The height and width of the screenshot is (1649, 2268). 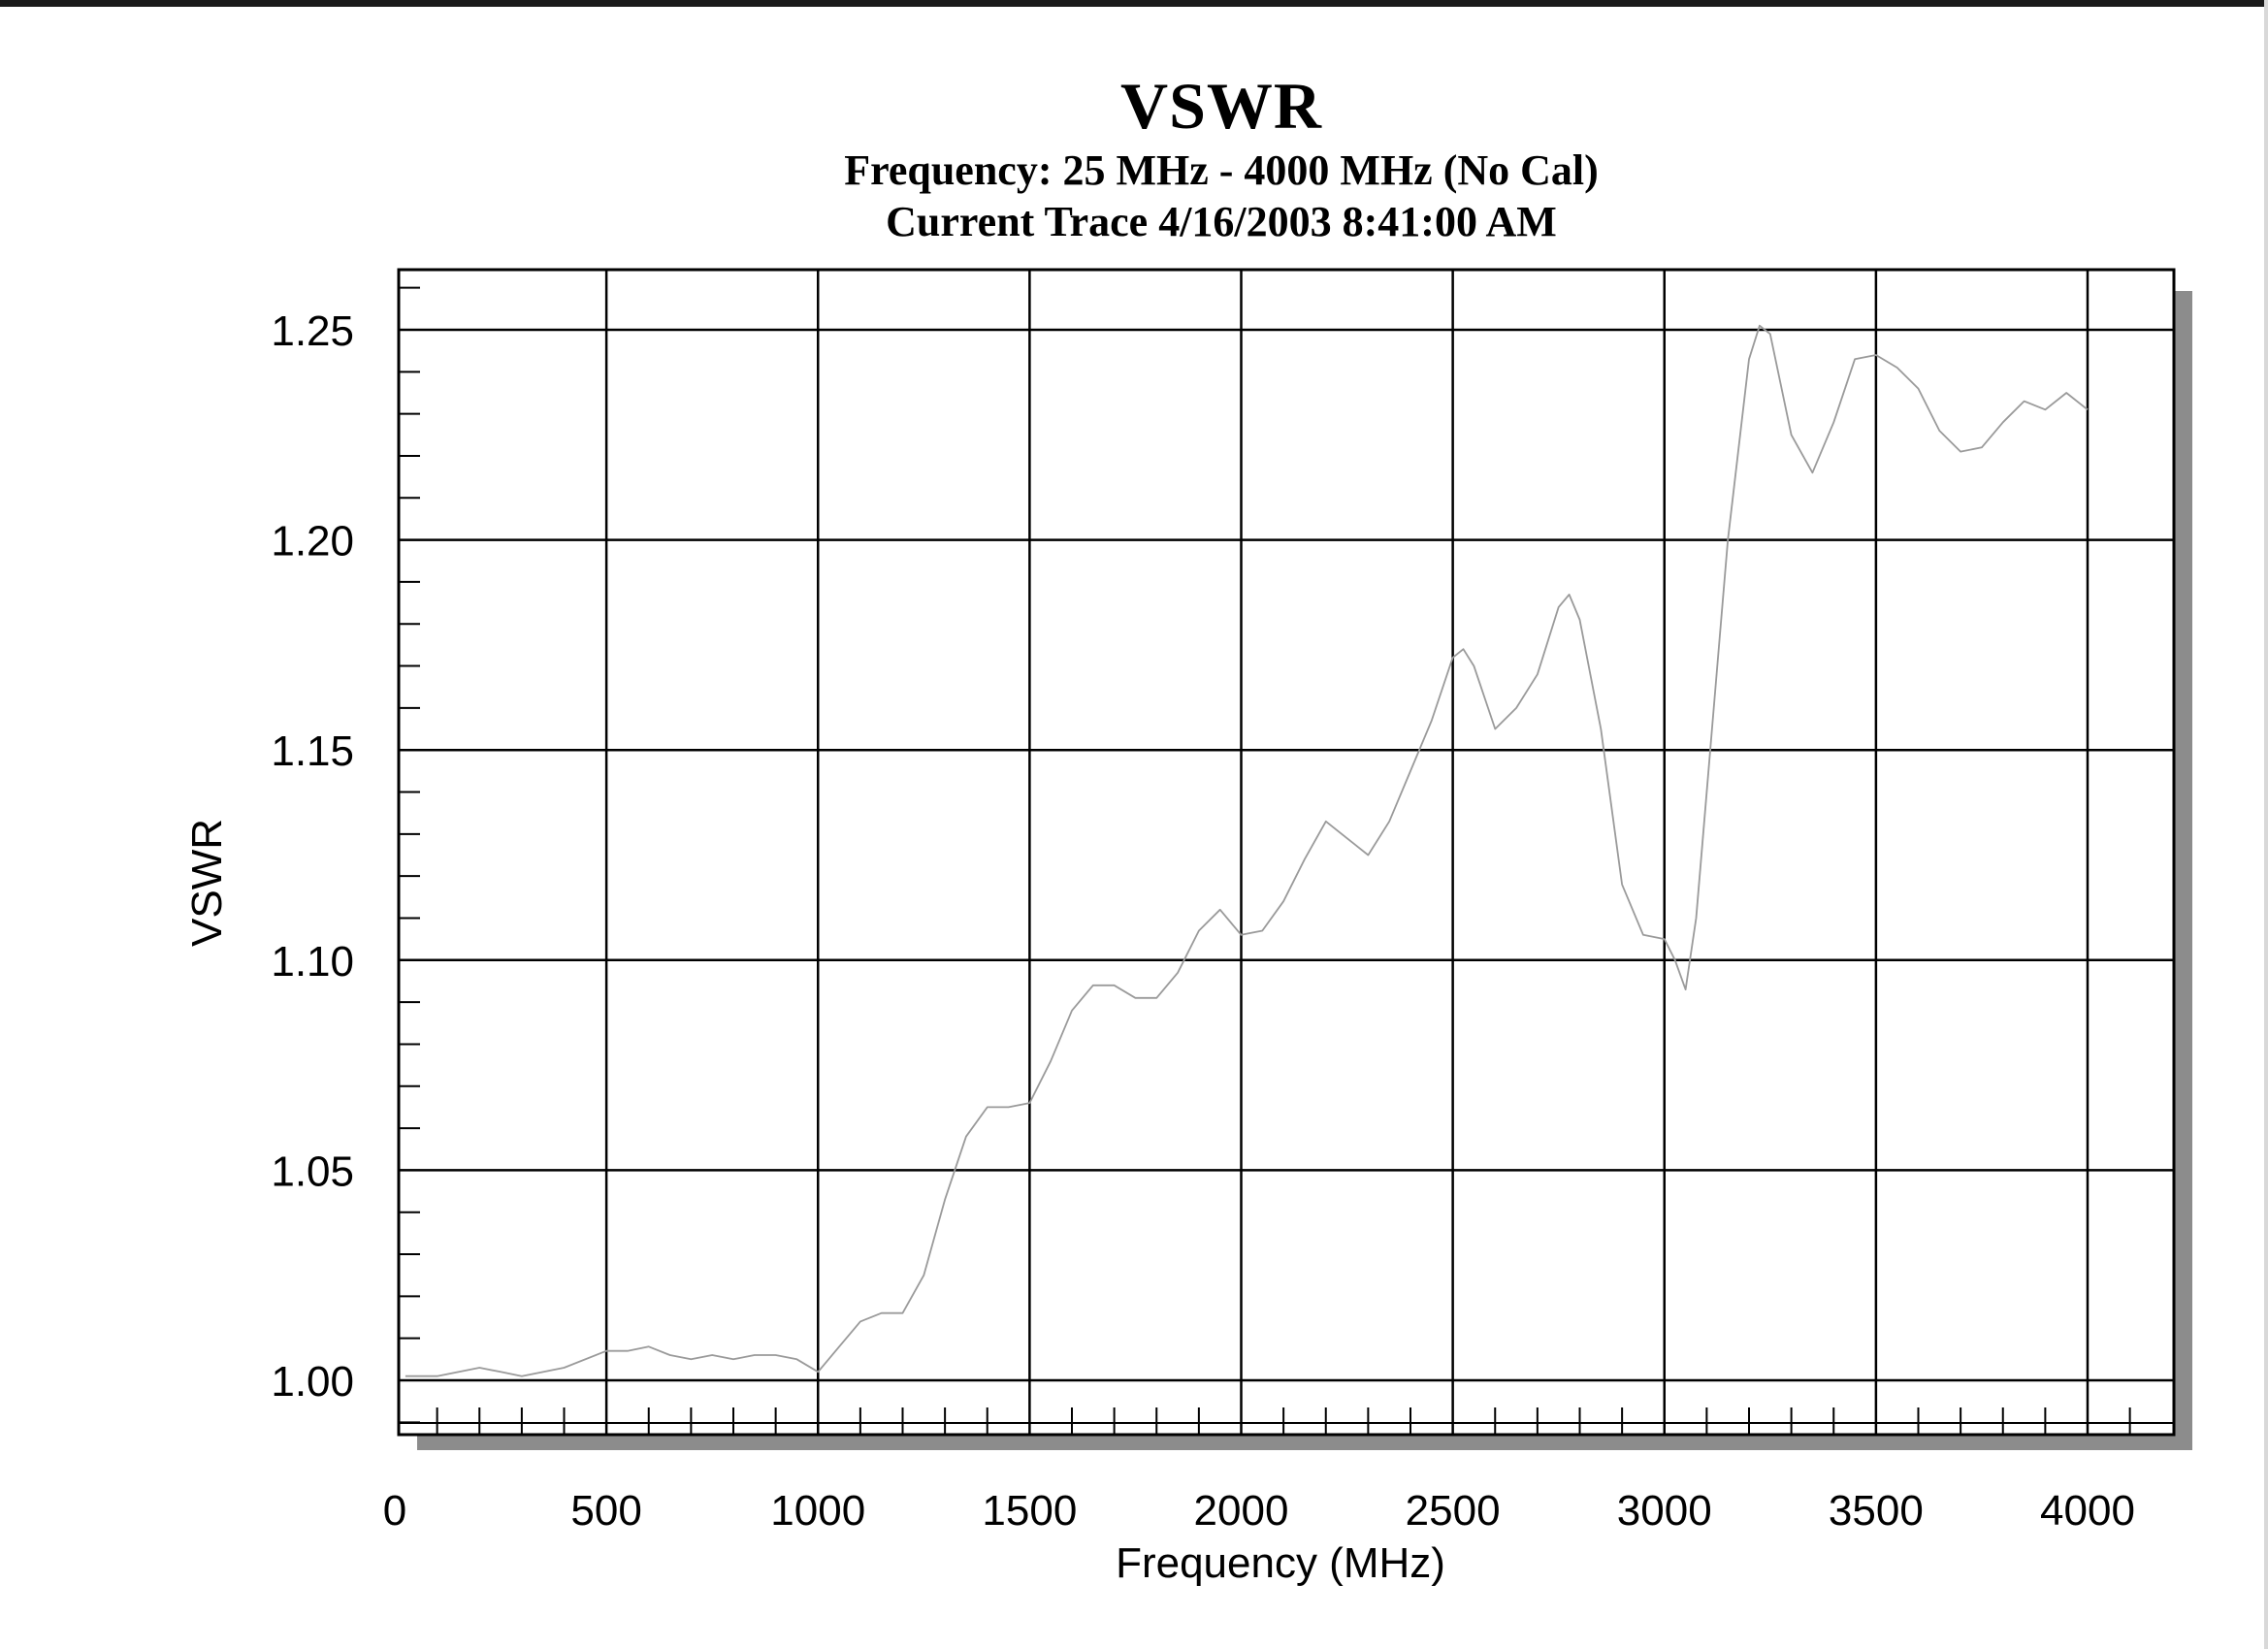 I want to click on x-tick-label: 4000, so click(x=2087, y=1511).